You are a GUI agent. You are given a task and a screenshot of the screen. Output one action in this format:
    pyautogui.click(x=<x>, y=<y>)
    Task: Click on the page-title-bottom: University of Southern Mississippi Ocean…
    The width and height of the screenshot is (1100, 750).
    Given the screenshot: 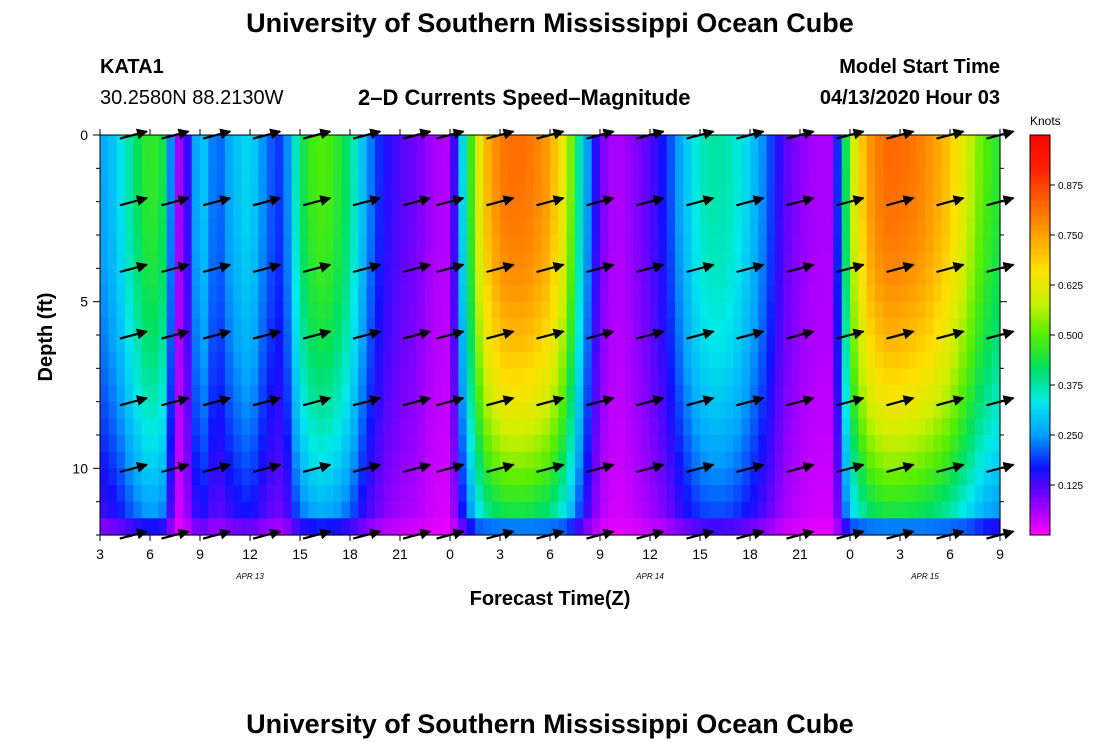 What is the action you would take?
    pyautogui.click(x=550, y=724)
    